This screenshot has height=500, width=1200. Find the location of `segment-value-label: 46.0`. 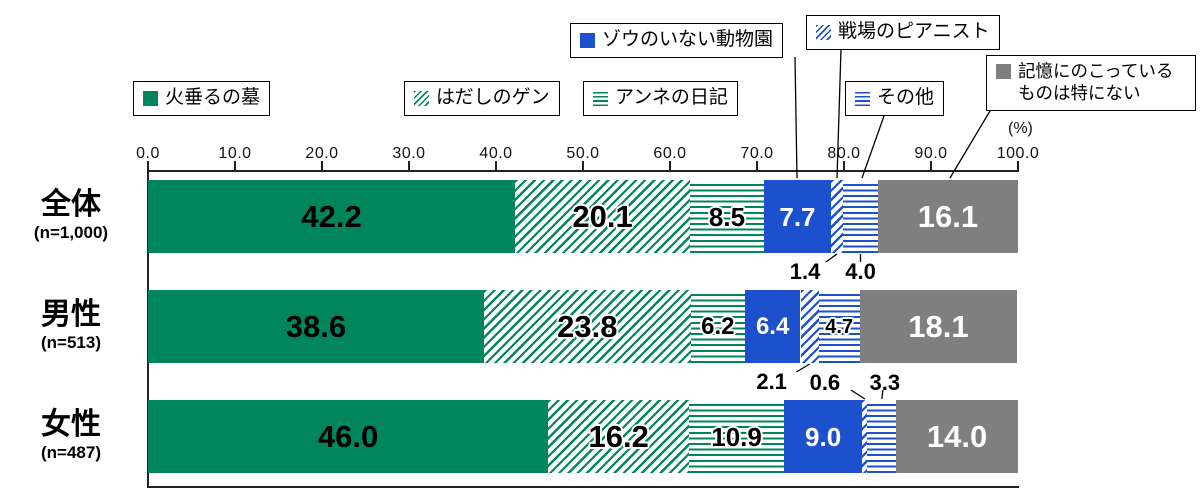

segment-value-label: 46.0 is located at coordinates (348, 436).